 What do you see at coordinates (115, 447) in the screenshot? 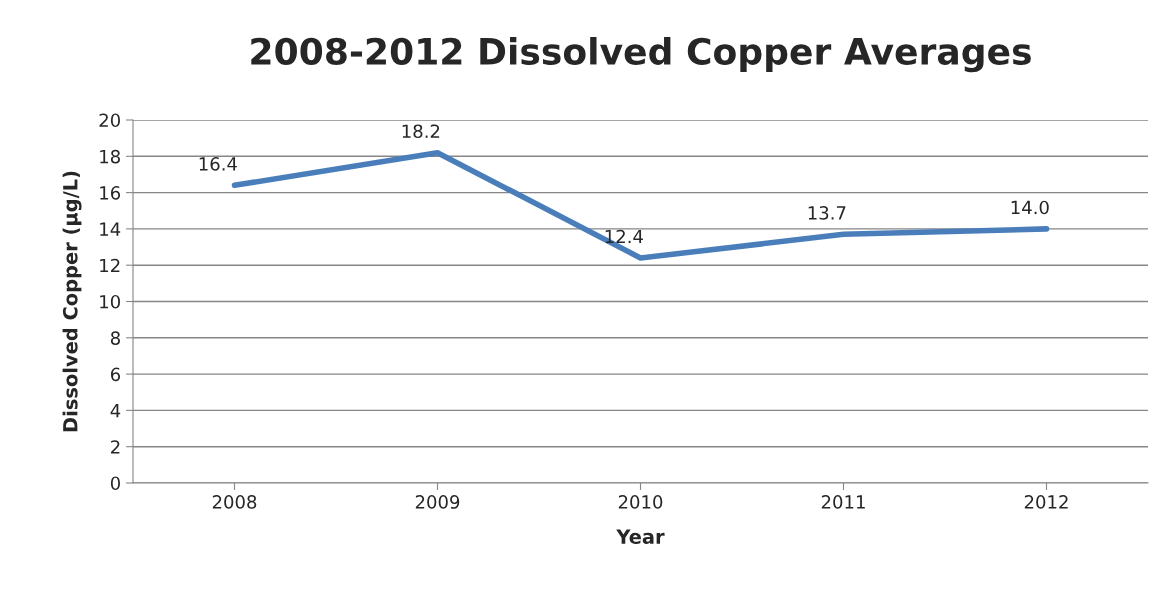
I see `y-tick-label: 2` at bounding box center [115, 447].